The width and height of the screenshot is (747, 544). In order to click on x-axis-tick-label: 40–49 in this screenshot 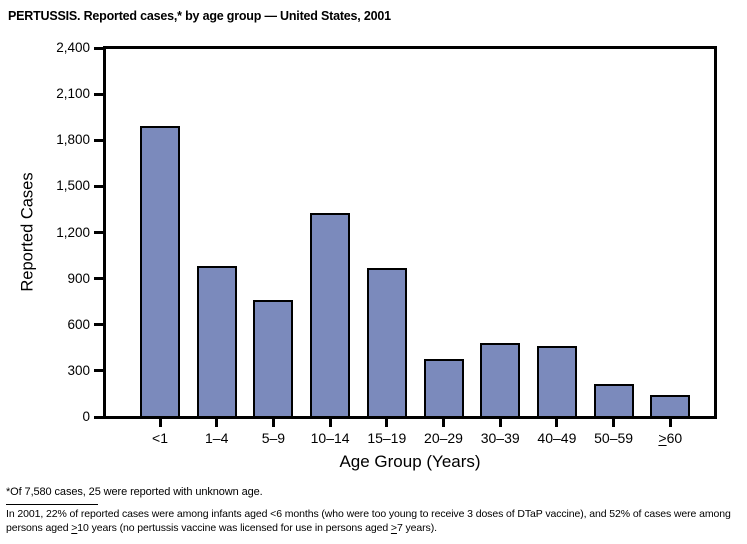, I will do `click(557, 438)`.